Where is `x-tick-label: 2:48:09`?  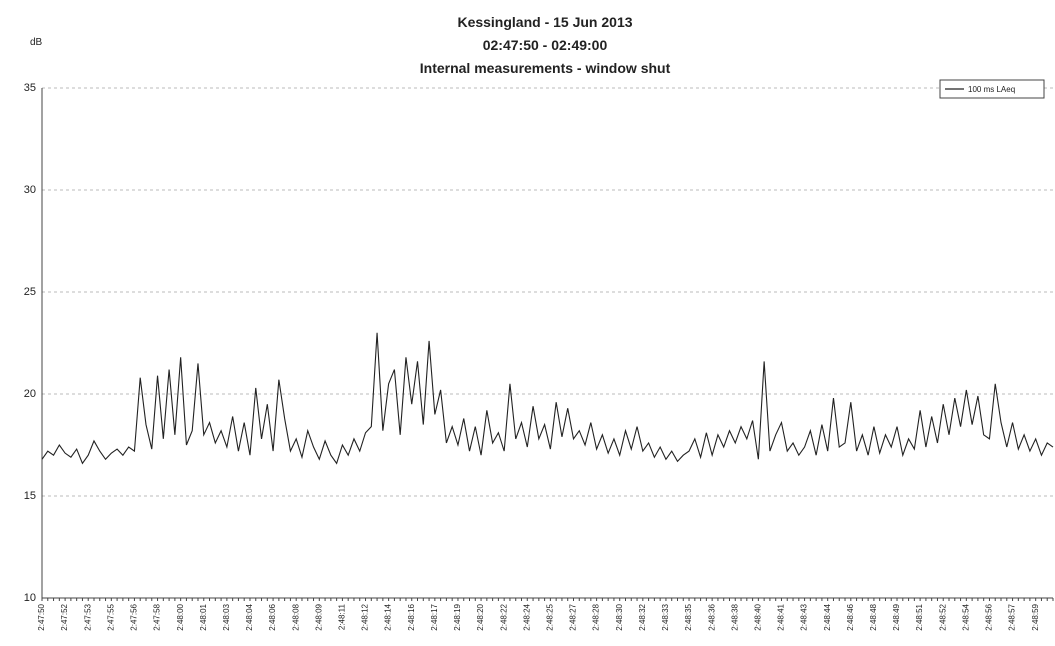 x-tick-label: 2:48:09 is located at coordinates (318, 616).